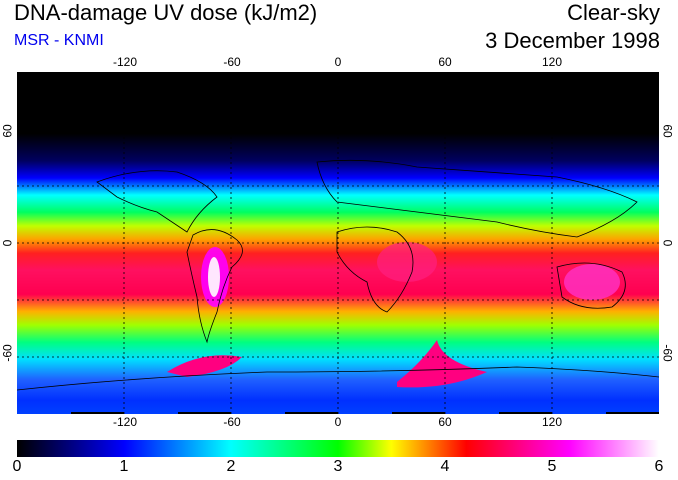 The width and height of the screenshot is (678, 480). What do you see at coordinates (204, 366) in the screenshot?
I see `antarctic-west-hotspot` at bounding box center [204, 366].